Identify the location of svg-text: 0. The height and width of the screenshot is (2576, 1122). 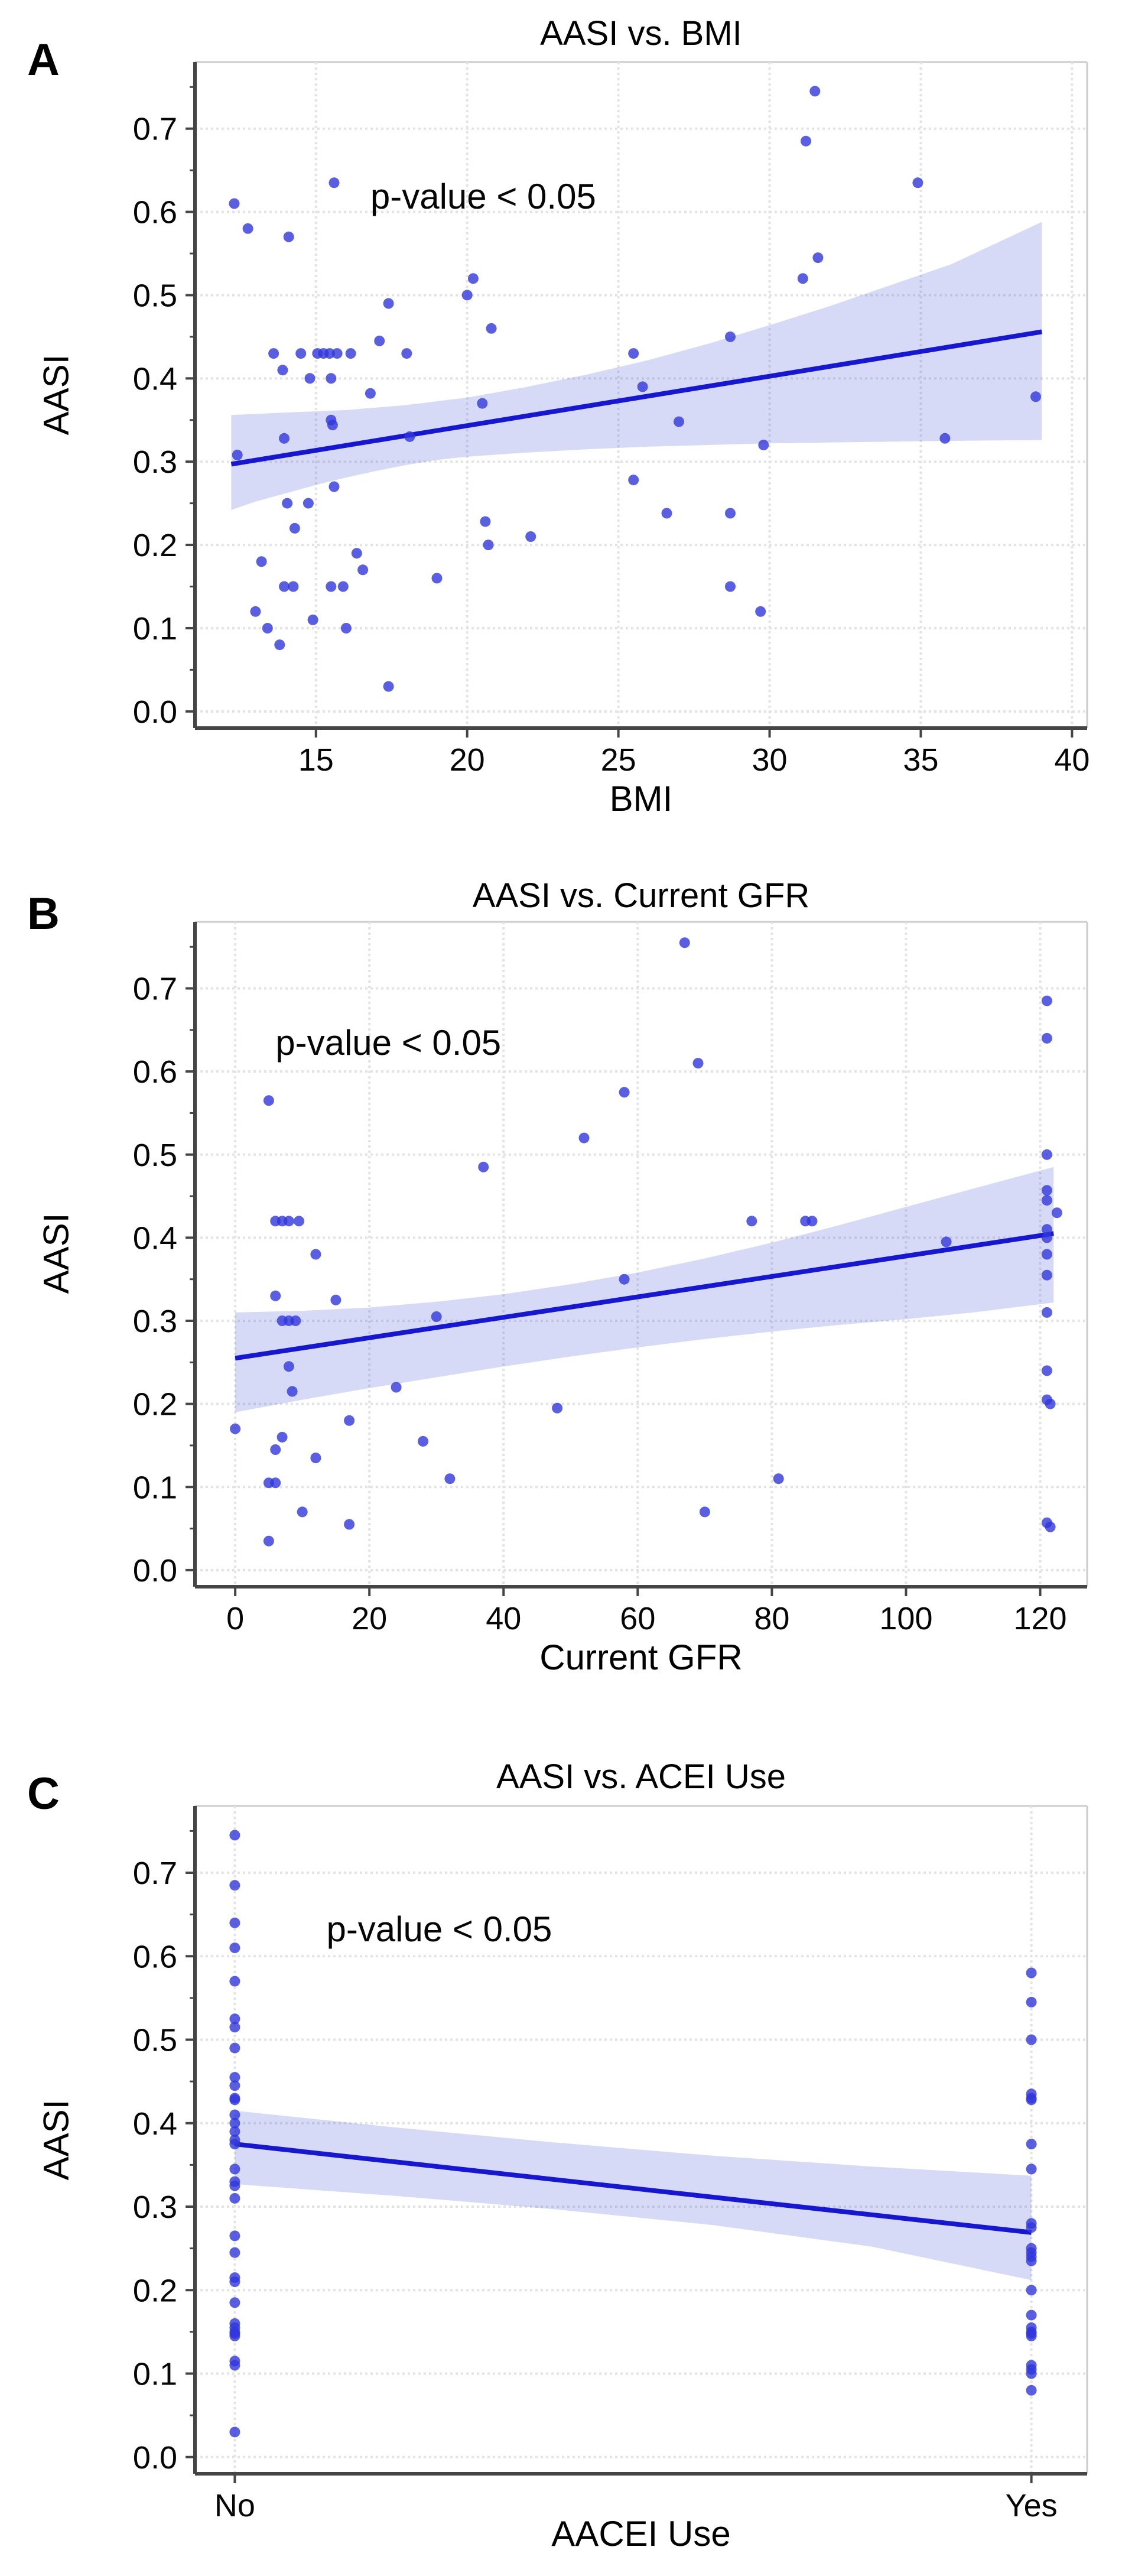
(235, 1618).